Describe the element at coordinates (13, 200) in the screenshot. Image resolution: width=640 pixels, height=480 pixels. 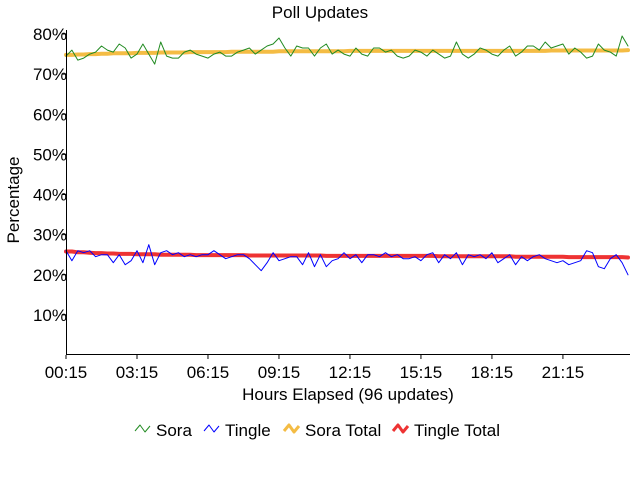
I see `y-axis-title: Percentage` at that location.